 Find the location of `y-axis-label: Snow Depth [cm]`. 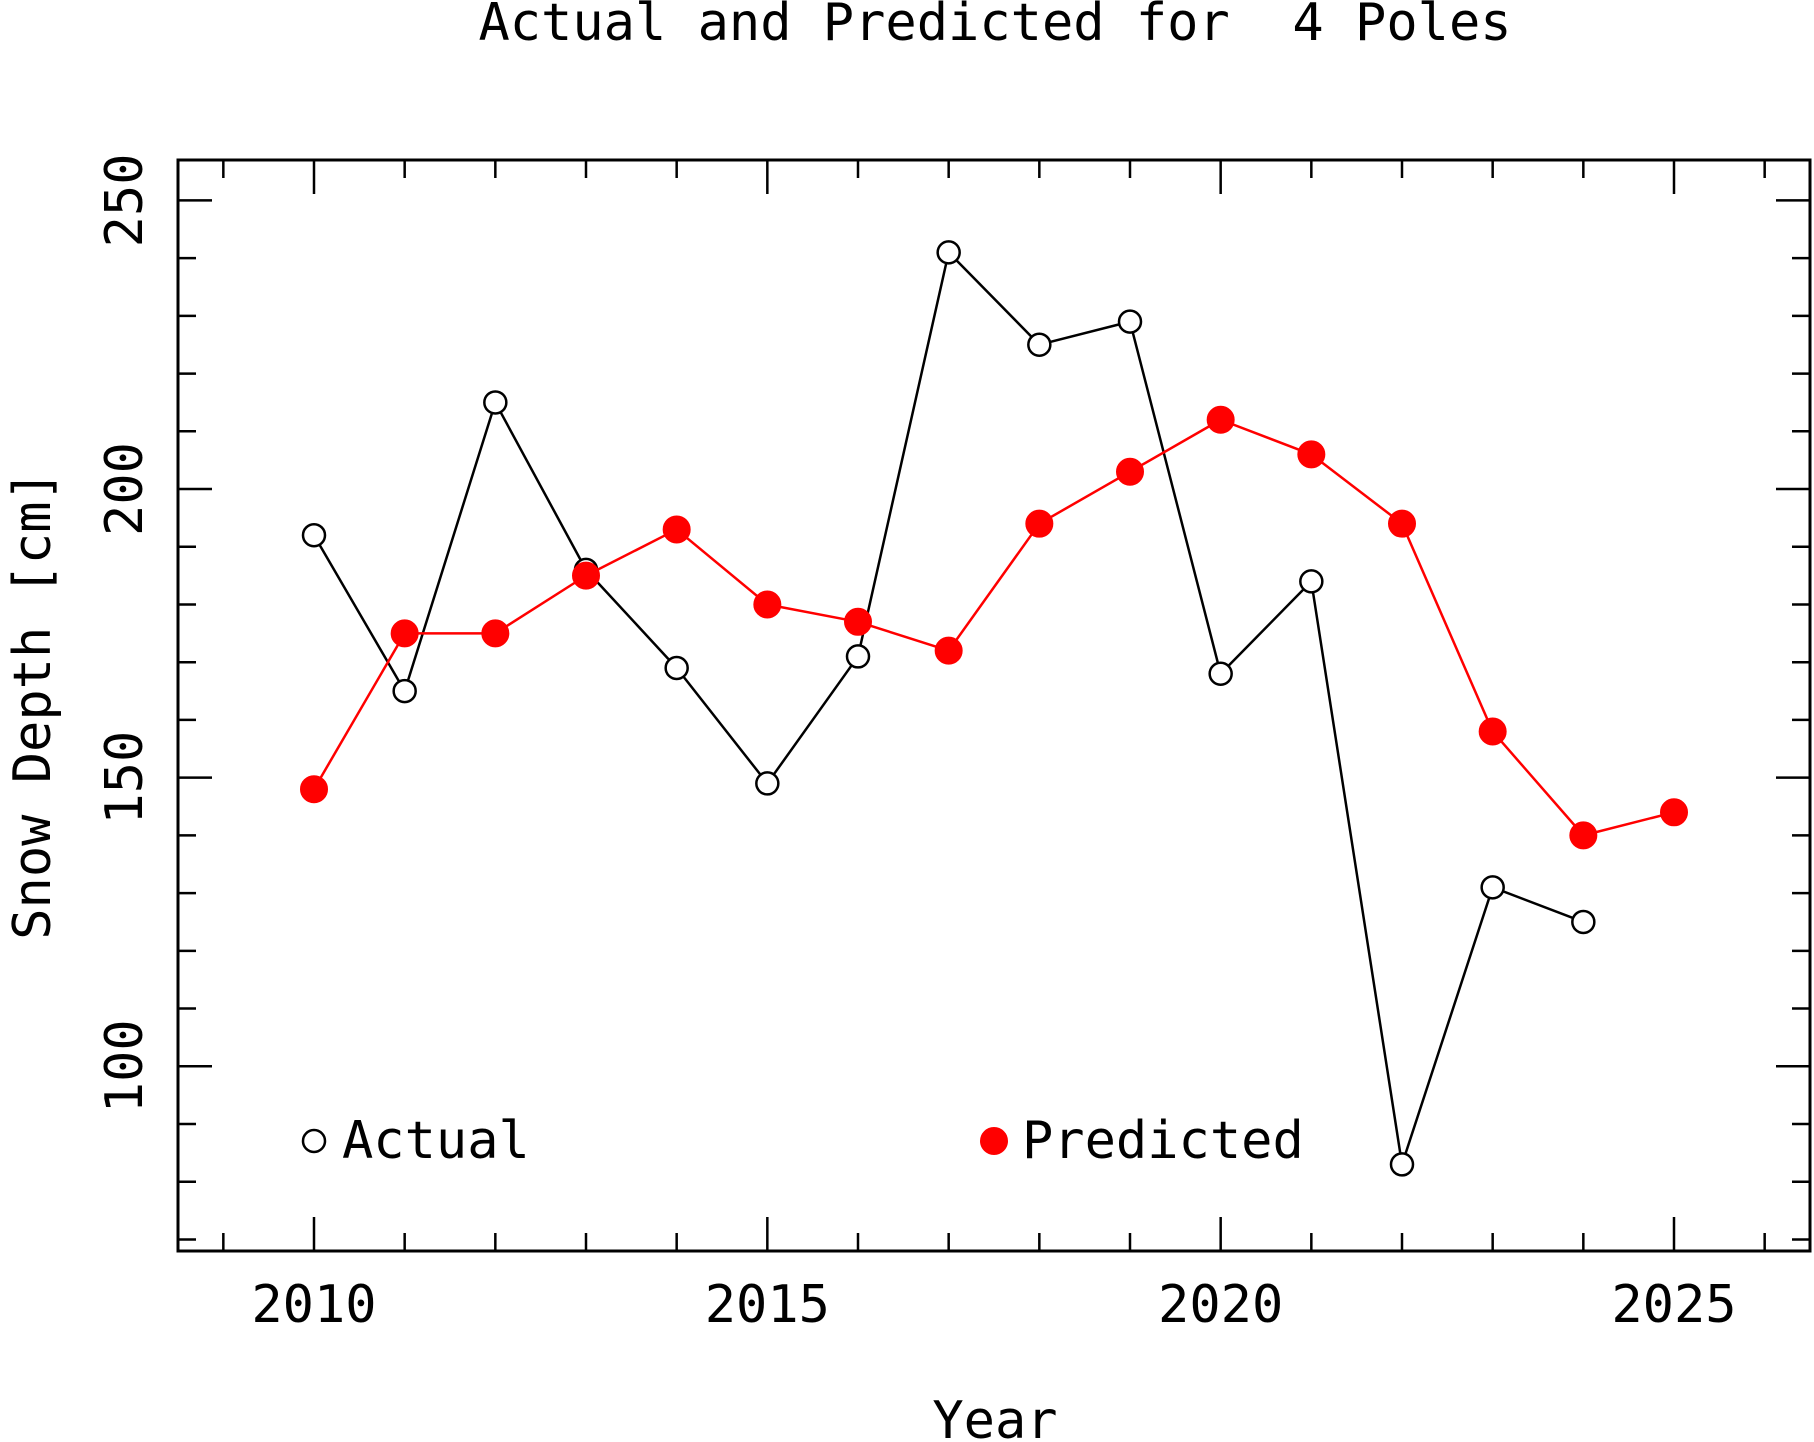

y-axis-label: Snow Depth [cm] is located at coordinates (33, 705).